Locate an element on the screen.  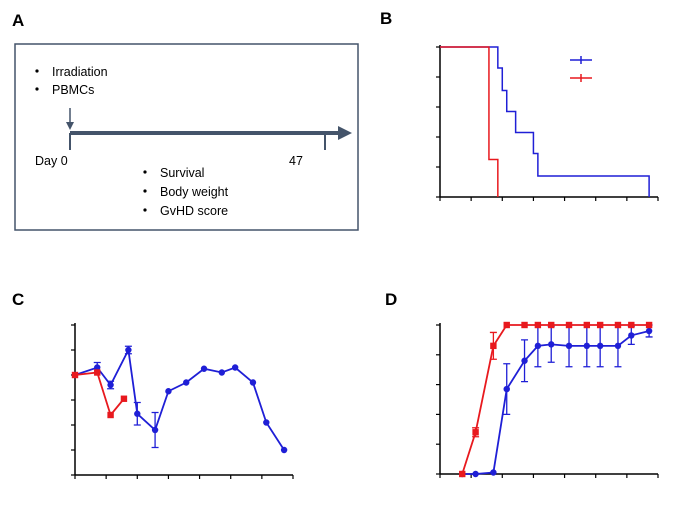
timeline-top-item-1: Irradiation is located at coordinates (80, 72).